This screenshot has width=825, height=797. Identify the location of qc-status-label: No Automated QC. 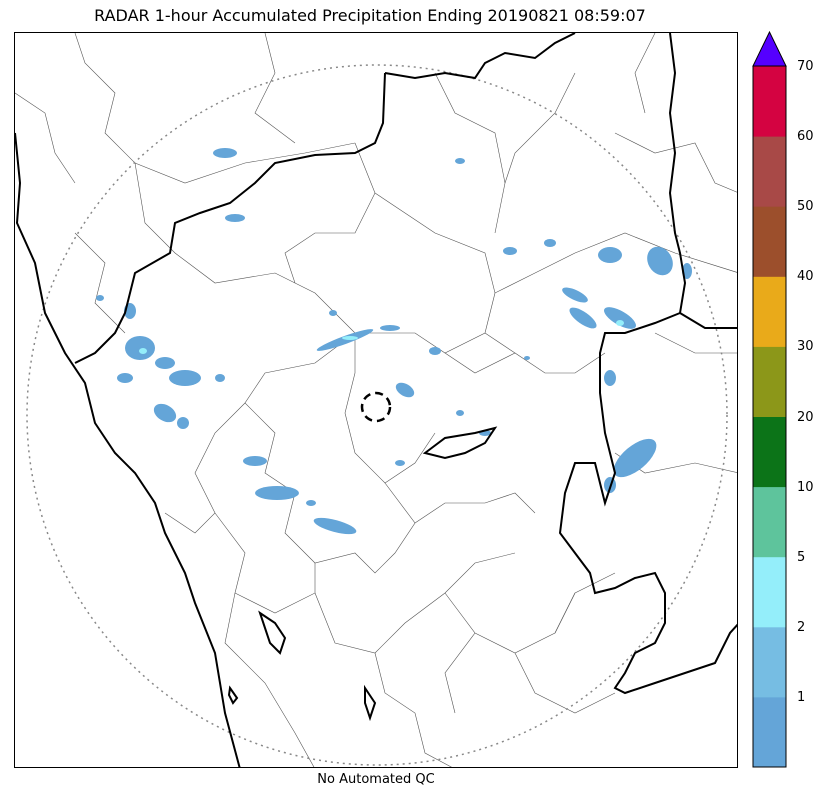
(376, 779).